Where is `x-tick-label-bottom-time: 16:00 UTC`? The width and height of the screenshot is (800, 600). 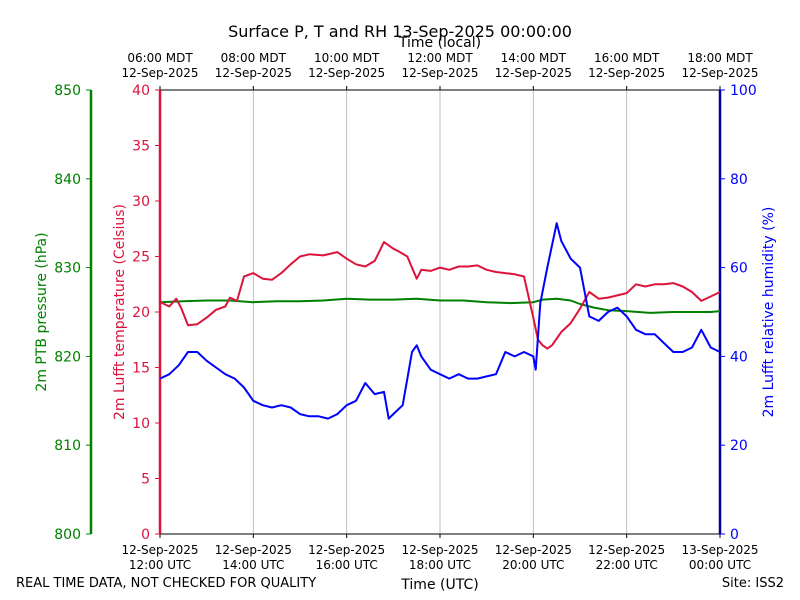 x-tick-label-bottom-time: 16:00 UTC is located at coordinates (347, 565).